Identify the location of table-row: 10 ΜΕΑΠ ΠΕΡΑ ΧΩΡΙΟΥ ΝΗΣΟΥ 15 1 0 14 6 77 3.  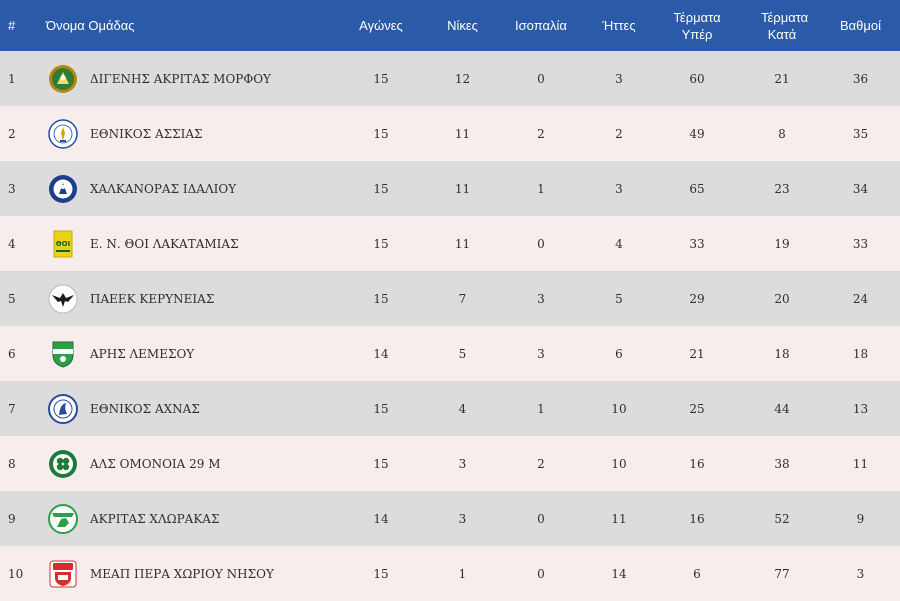
(450, 573).